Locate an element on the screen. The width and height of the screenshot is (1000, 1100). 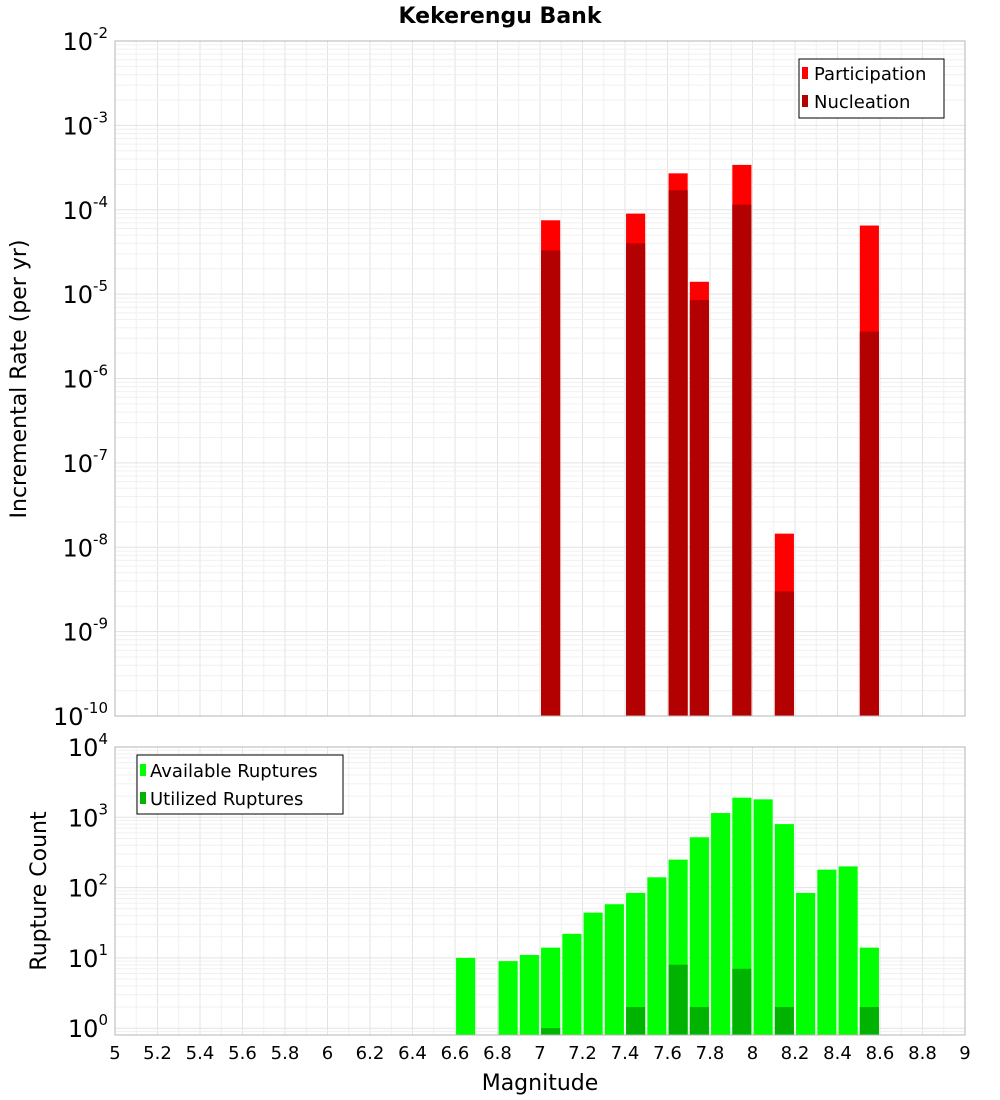
legend-swatch-participation is located at coordinates (805, 73).